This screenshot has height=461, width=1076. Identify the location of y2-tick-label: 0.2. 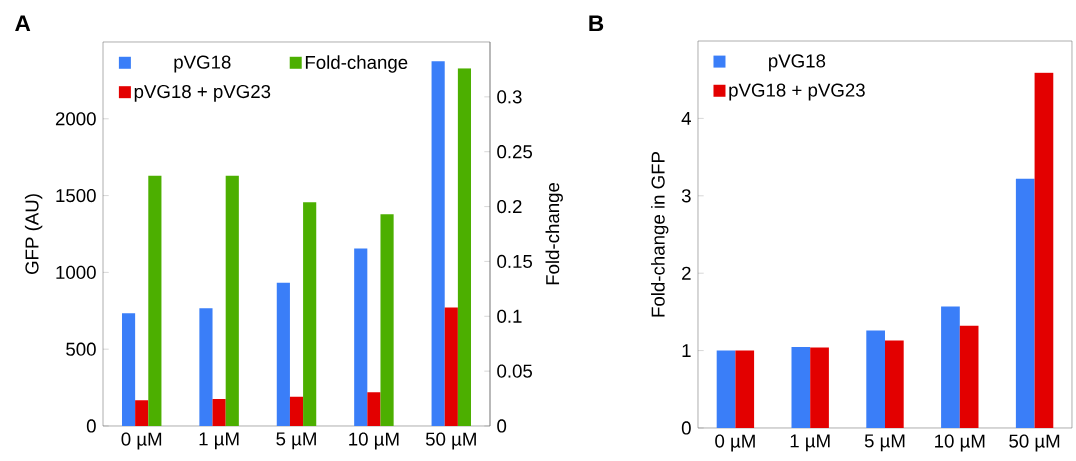
(509, 206).